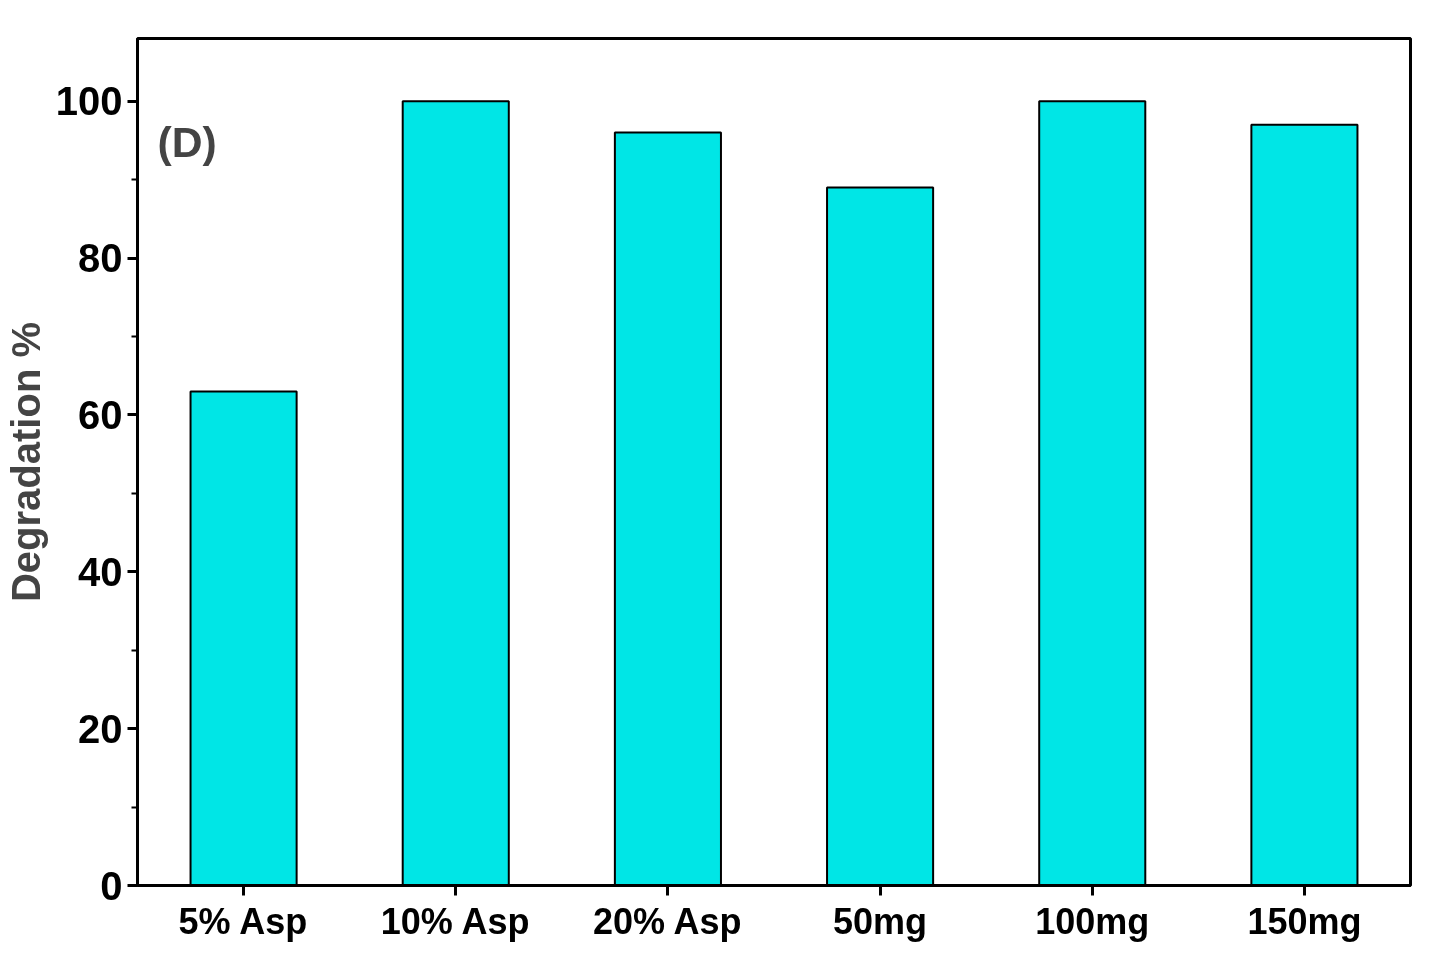  Describe the element at coordinates (100, 728) in the screenshot. I see `y-tick-label: 20` at that location.